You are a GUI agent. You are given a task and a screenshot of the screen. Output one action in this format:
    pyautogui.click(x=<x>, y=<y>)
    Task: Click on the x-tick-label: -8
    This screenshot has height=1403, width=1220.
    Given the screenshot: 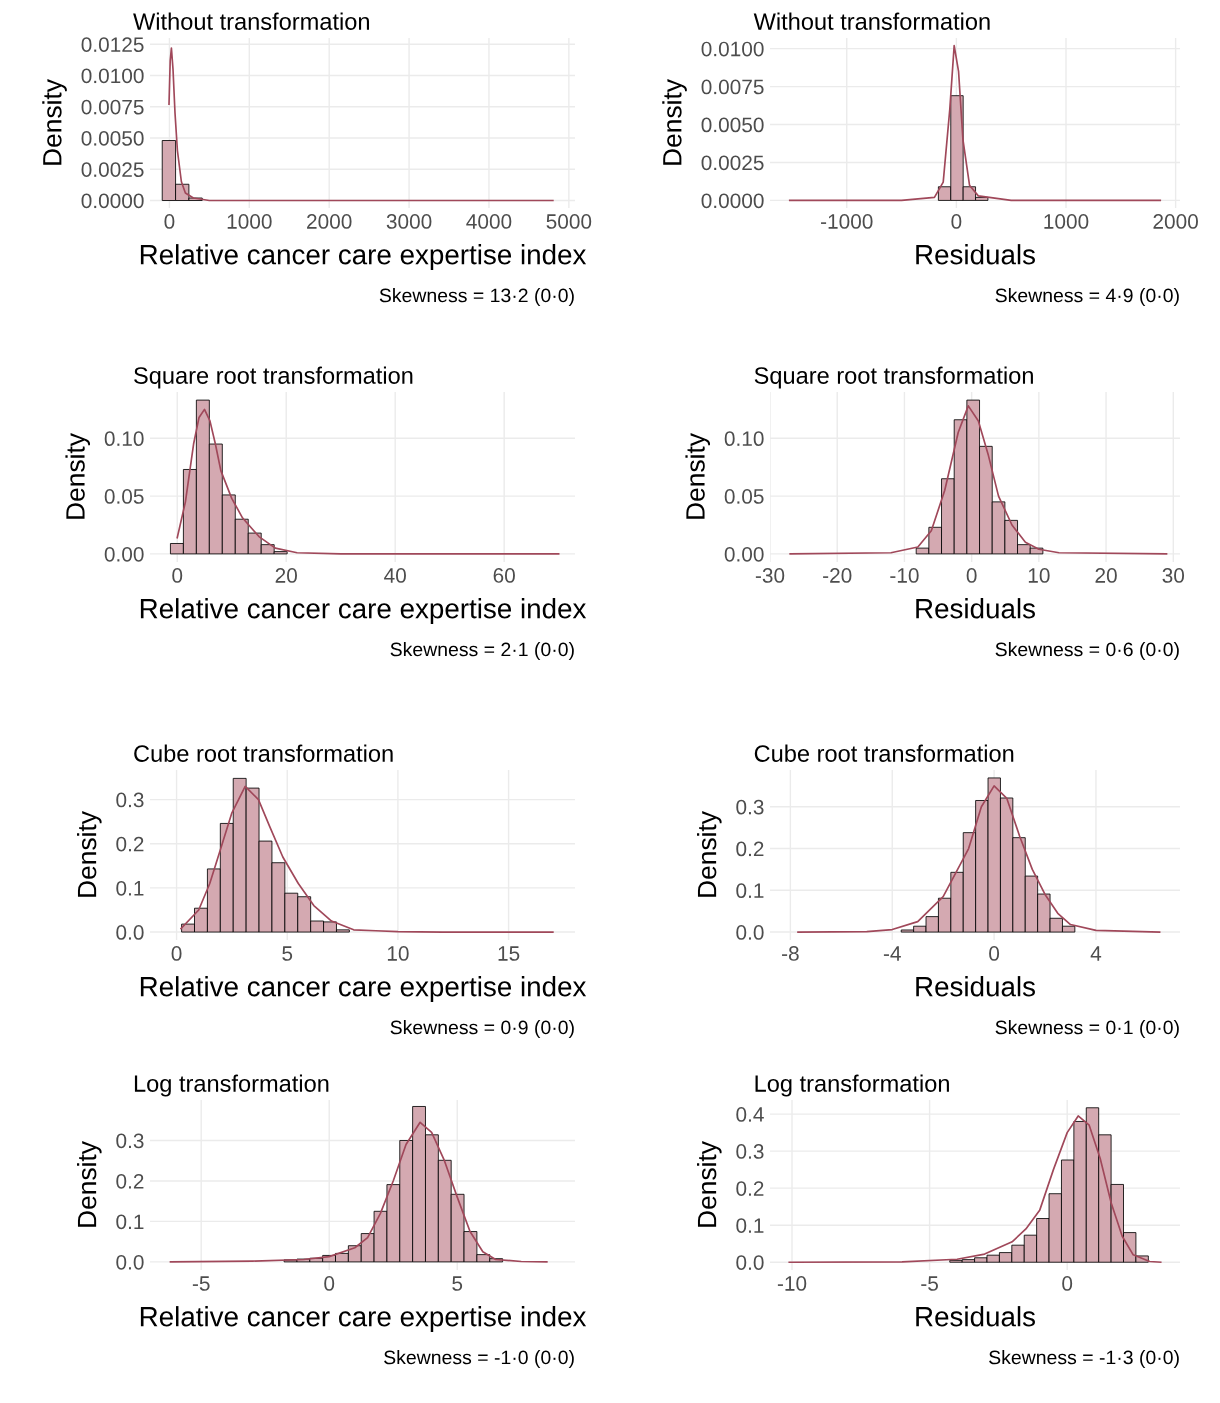 What is the action you would take?
    pyautogui.click(x=790, y=953)
    